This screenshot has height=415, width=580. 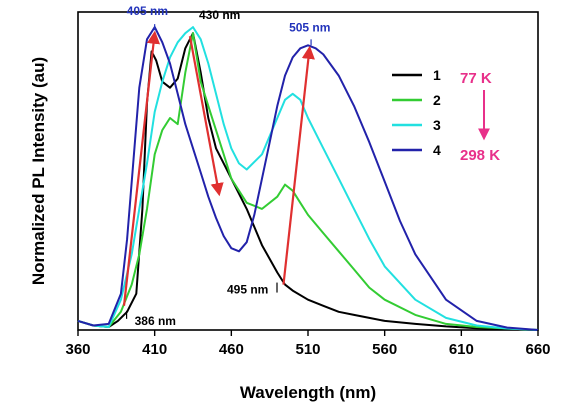 I want to click on x-tick-label-610: 610, so click(x=461, y=349).